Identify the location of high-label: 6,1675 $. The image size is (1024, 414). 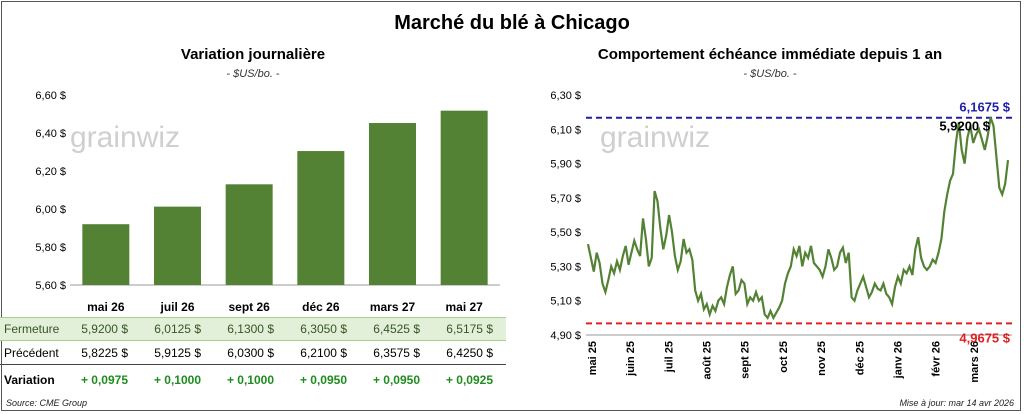
(984, 107).